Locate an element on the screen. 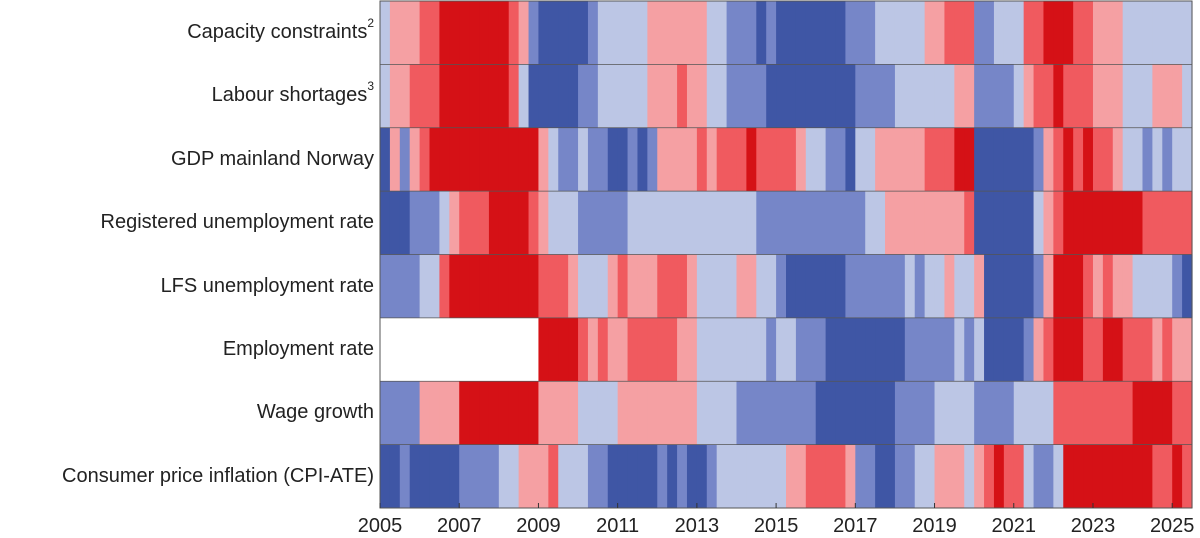  footnote-marker: 3 is located at coordinates (370, 86).